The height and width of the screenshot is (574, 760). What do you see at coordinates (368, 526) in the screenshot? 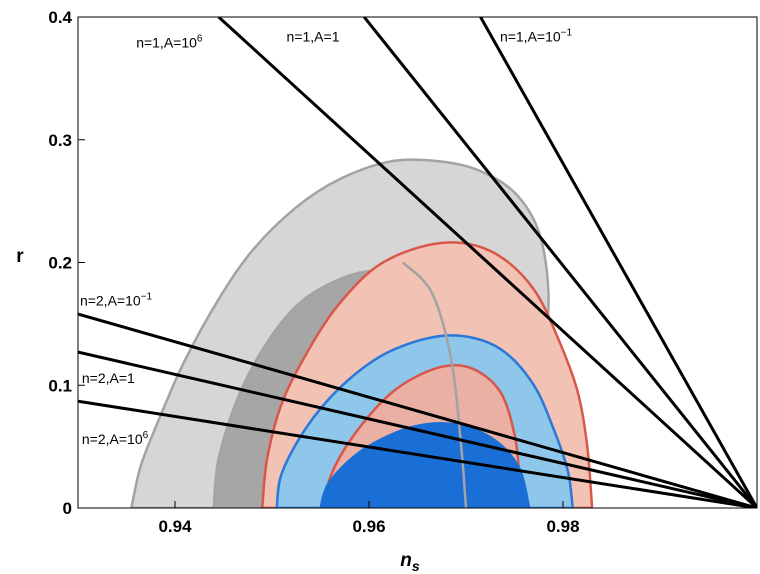
I see `x-tick-label: 0.96` at bounding box center [368, 526].